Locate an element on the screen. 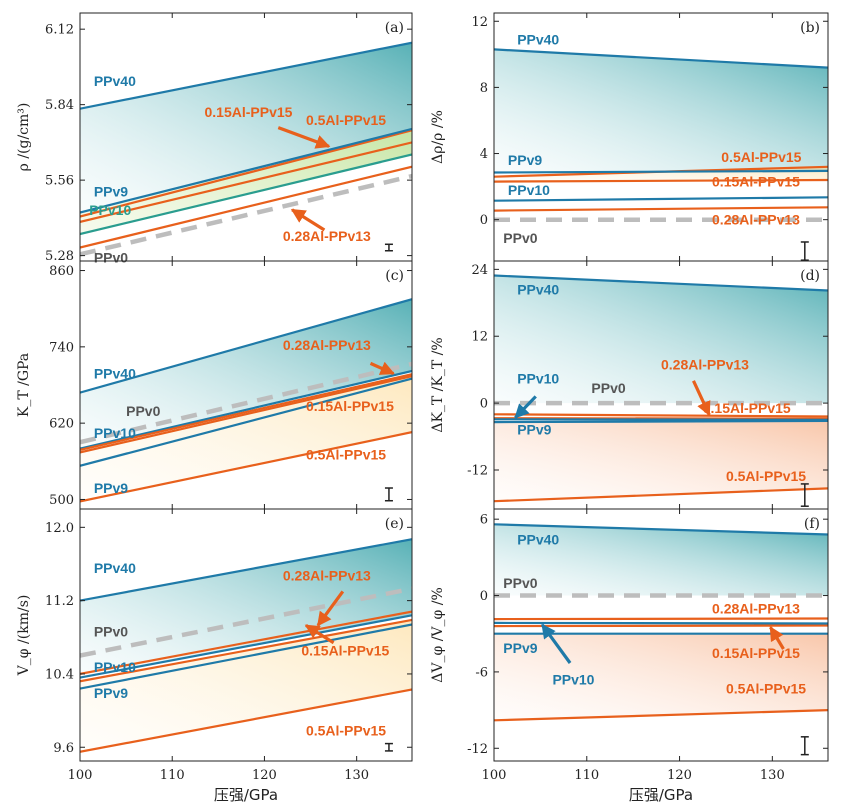  y-tick-label: 860 is located at coordinates (61, 271).